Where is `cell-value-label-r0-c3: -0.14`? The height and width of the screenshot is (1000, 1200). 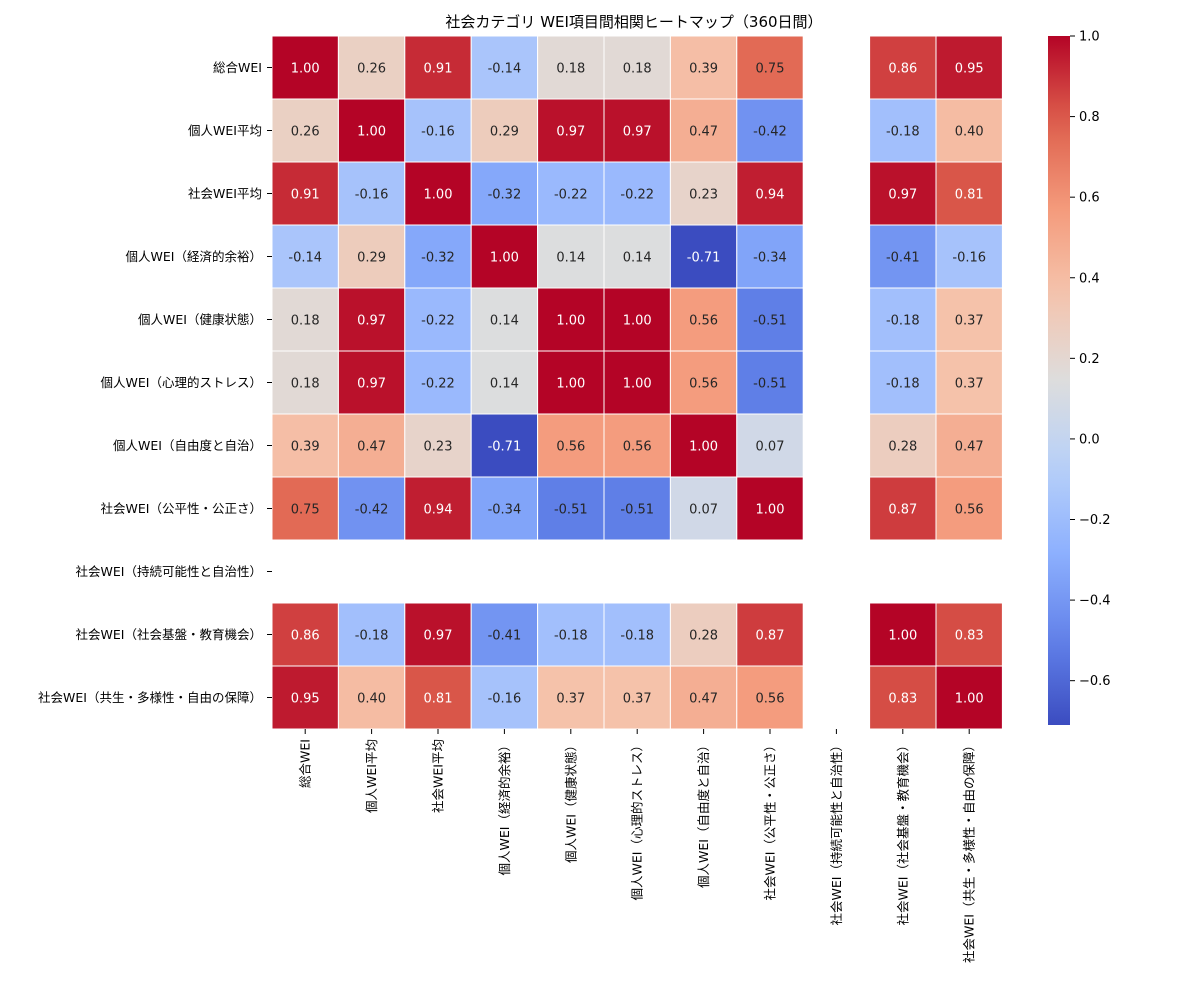
cell-value-label-r0-c3: -0.14 is located at coordinates (505, 69).